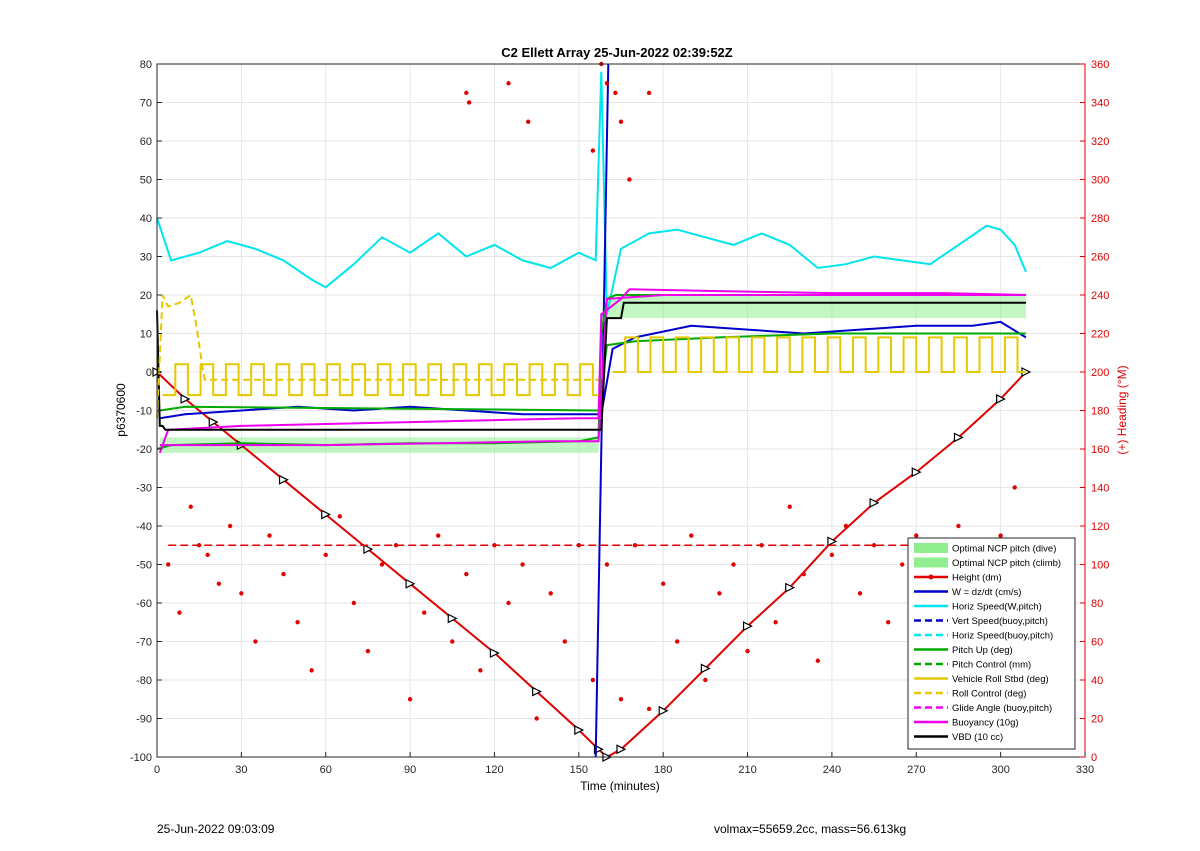  I want to click on y-tick-label-right: 220, so click(1100, 335).